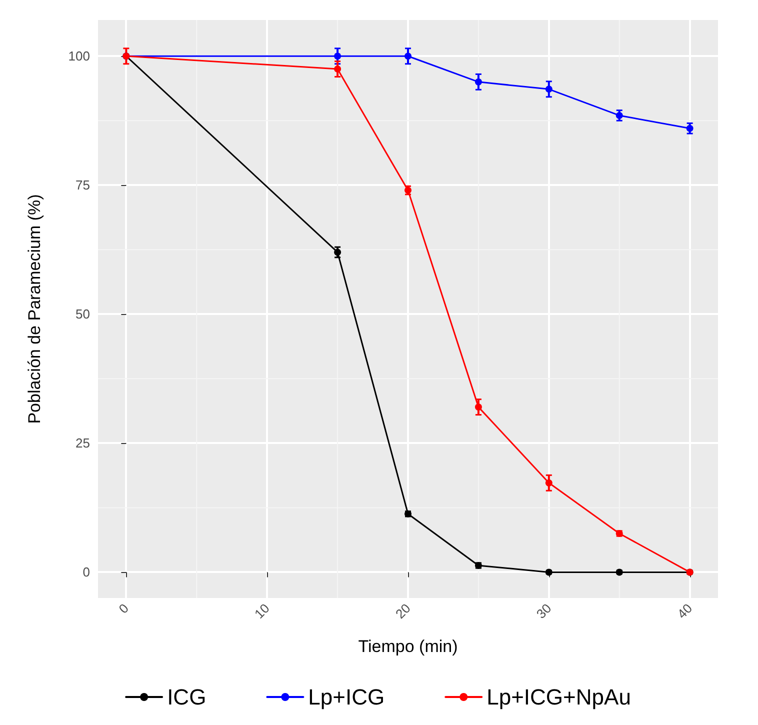 Image resolution: width=758 pixels, height=725 pixels. Describe the element at coordinates (79, 56) in the screenshot. I see `y-tick-label: 100` at that location.